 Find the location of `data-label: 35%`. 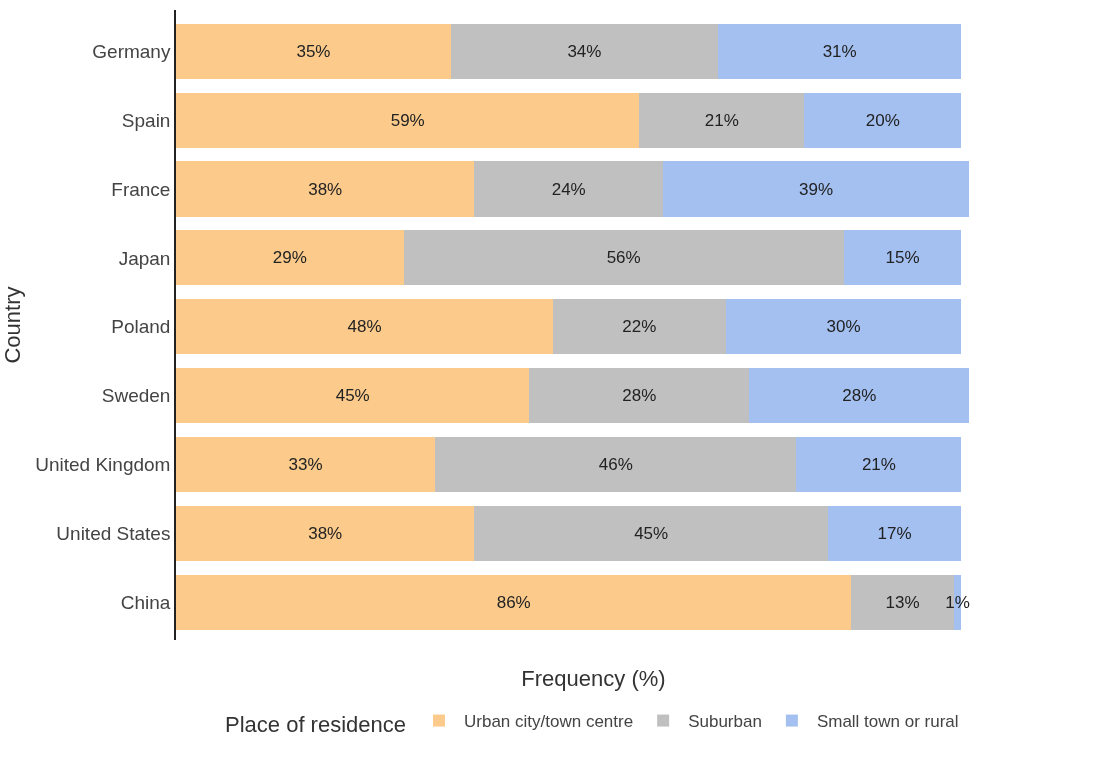

data-label: 35% is located at coordinates (313, 51).